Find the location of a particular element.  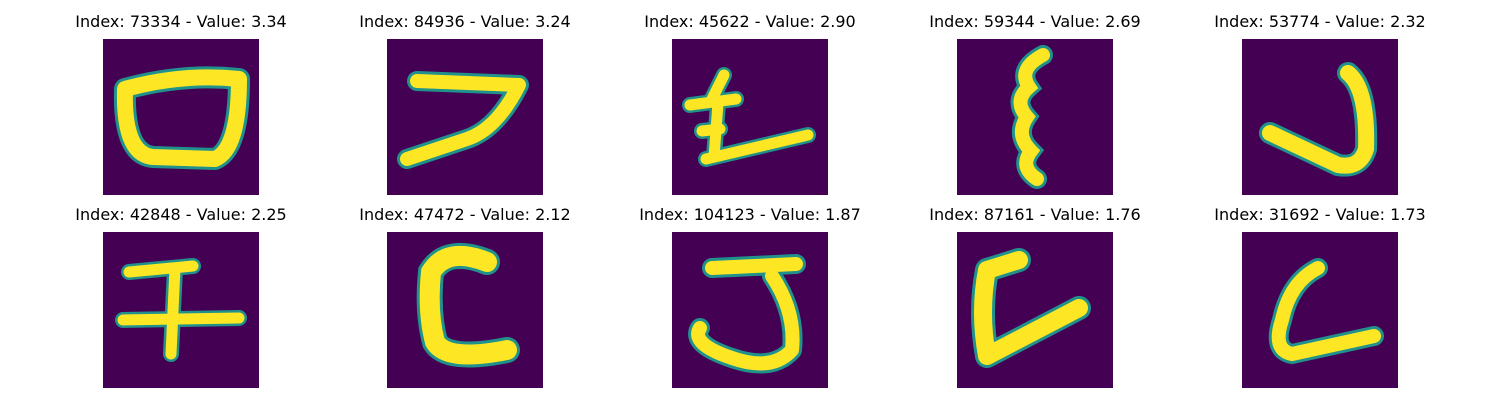

panel-2: Index: 84936 - Value: 3.24 is located at coordinates (465, 107).